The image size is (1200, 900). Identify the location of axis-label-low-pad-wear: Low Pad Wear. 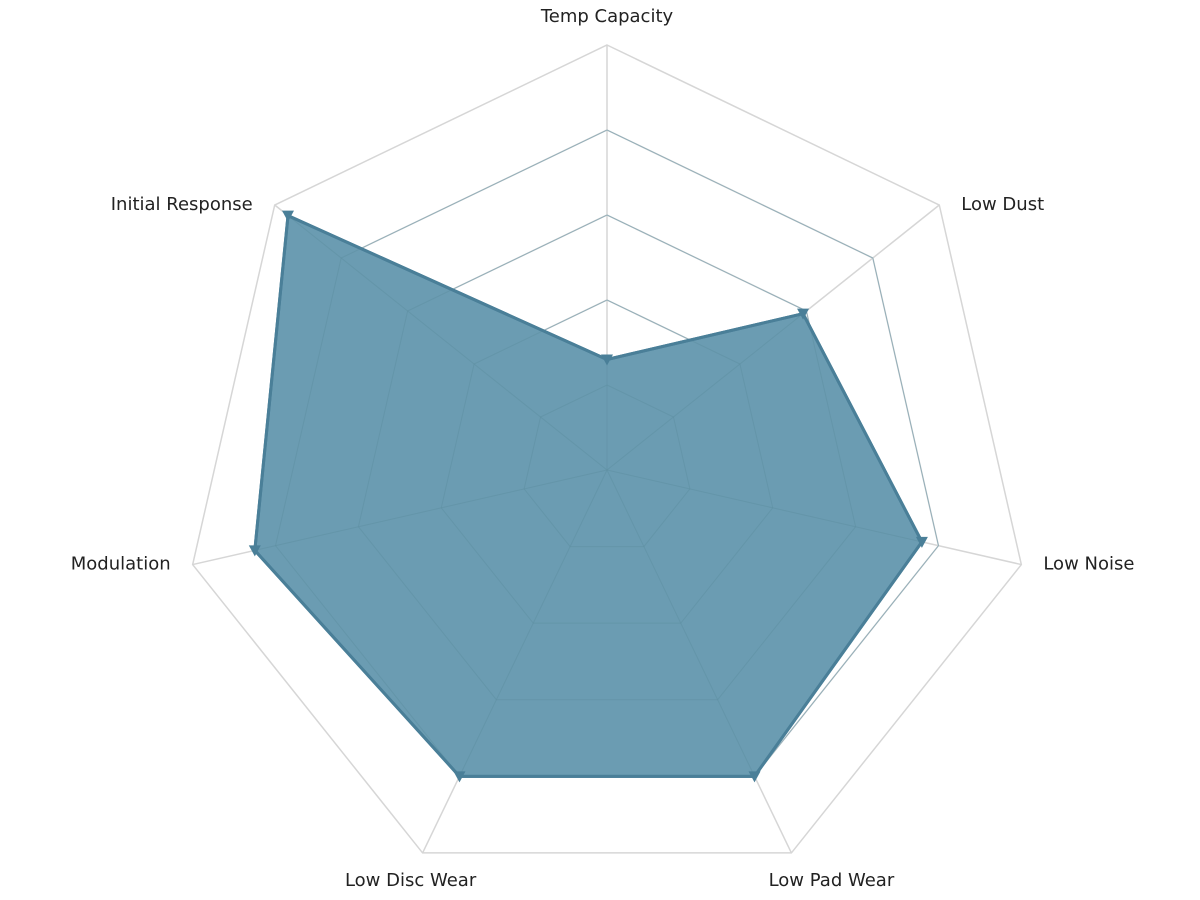
(832, 880).